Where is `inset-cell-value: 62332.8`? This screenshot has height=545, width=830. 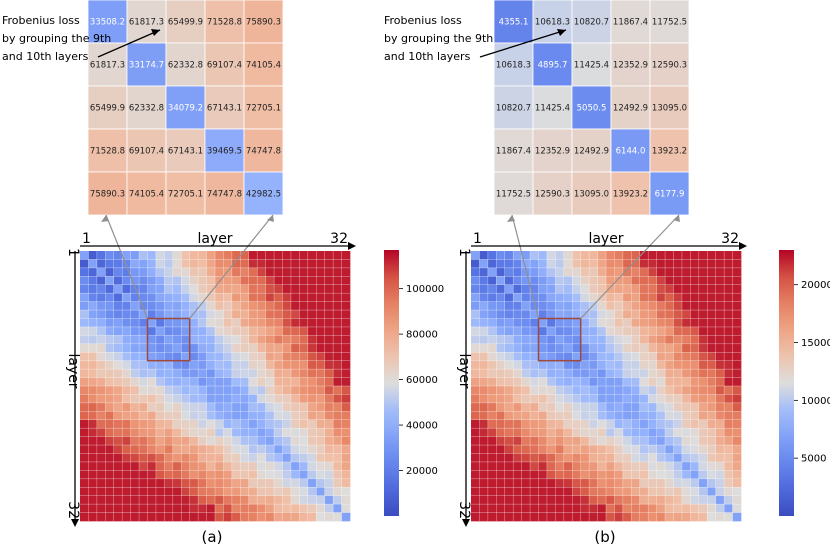
inset-cell-value: 62332.8 is located at coordinates (185, 66).